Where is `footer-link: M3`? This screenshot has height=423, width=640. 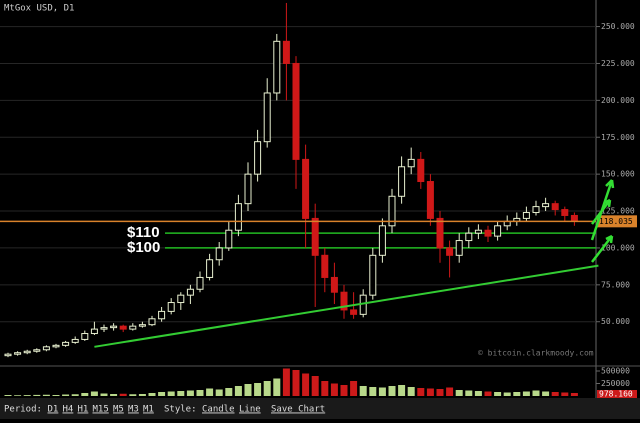
footer-link: M3 is located at coordinates (133, 410).